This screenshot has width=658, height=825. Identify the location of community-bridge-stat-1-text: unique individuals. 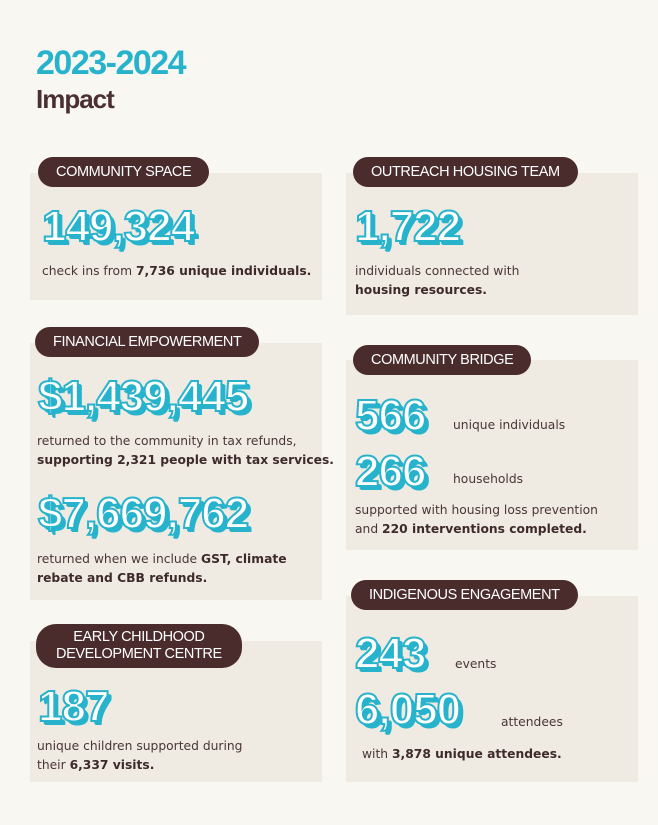
(509, 425).